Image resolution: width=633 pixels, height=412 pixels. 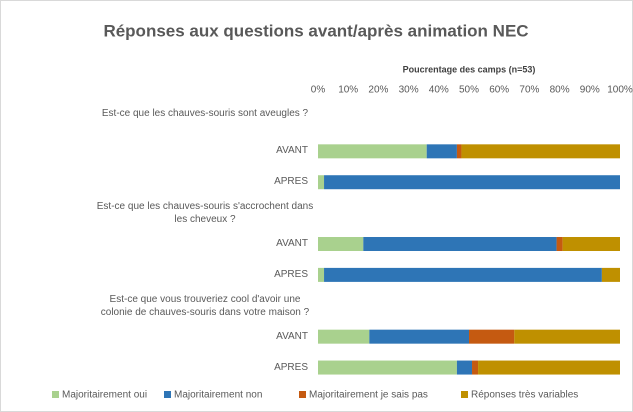 What do you see at coordinates (590, 90) in the screenshot?
I see `x-tick-label: 90%` at bounding box center [590, 90].